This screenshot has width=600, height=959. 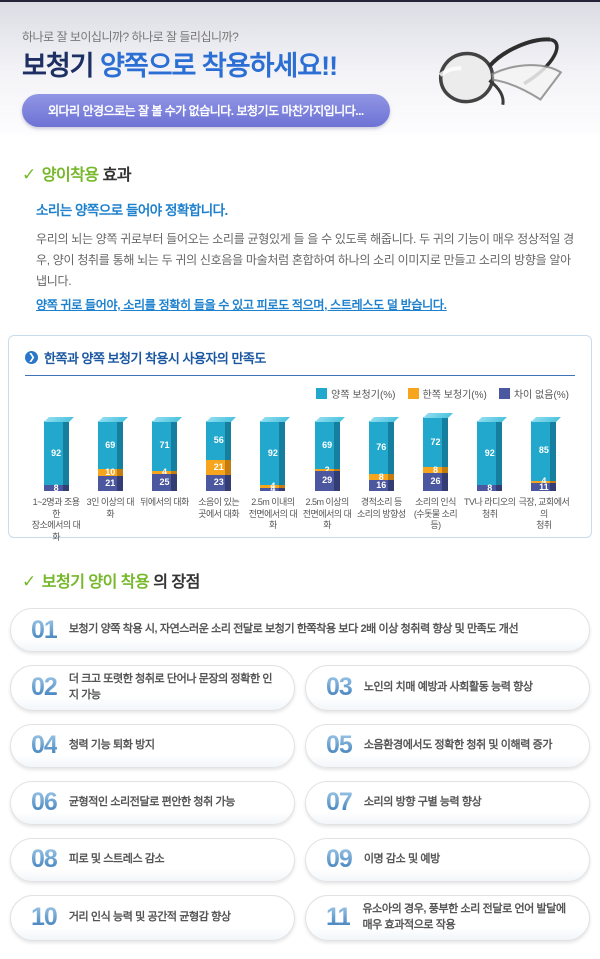 What do you see at coordinates (221, 454) in the screenshot?
I see `stacked-bar: 56 21 23` at bounding box center [221, 454].